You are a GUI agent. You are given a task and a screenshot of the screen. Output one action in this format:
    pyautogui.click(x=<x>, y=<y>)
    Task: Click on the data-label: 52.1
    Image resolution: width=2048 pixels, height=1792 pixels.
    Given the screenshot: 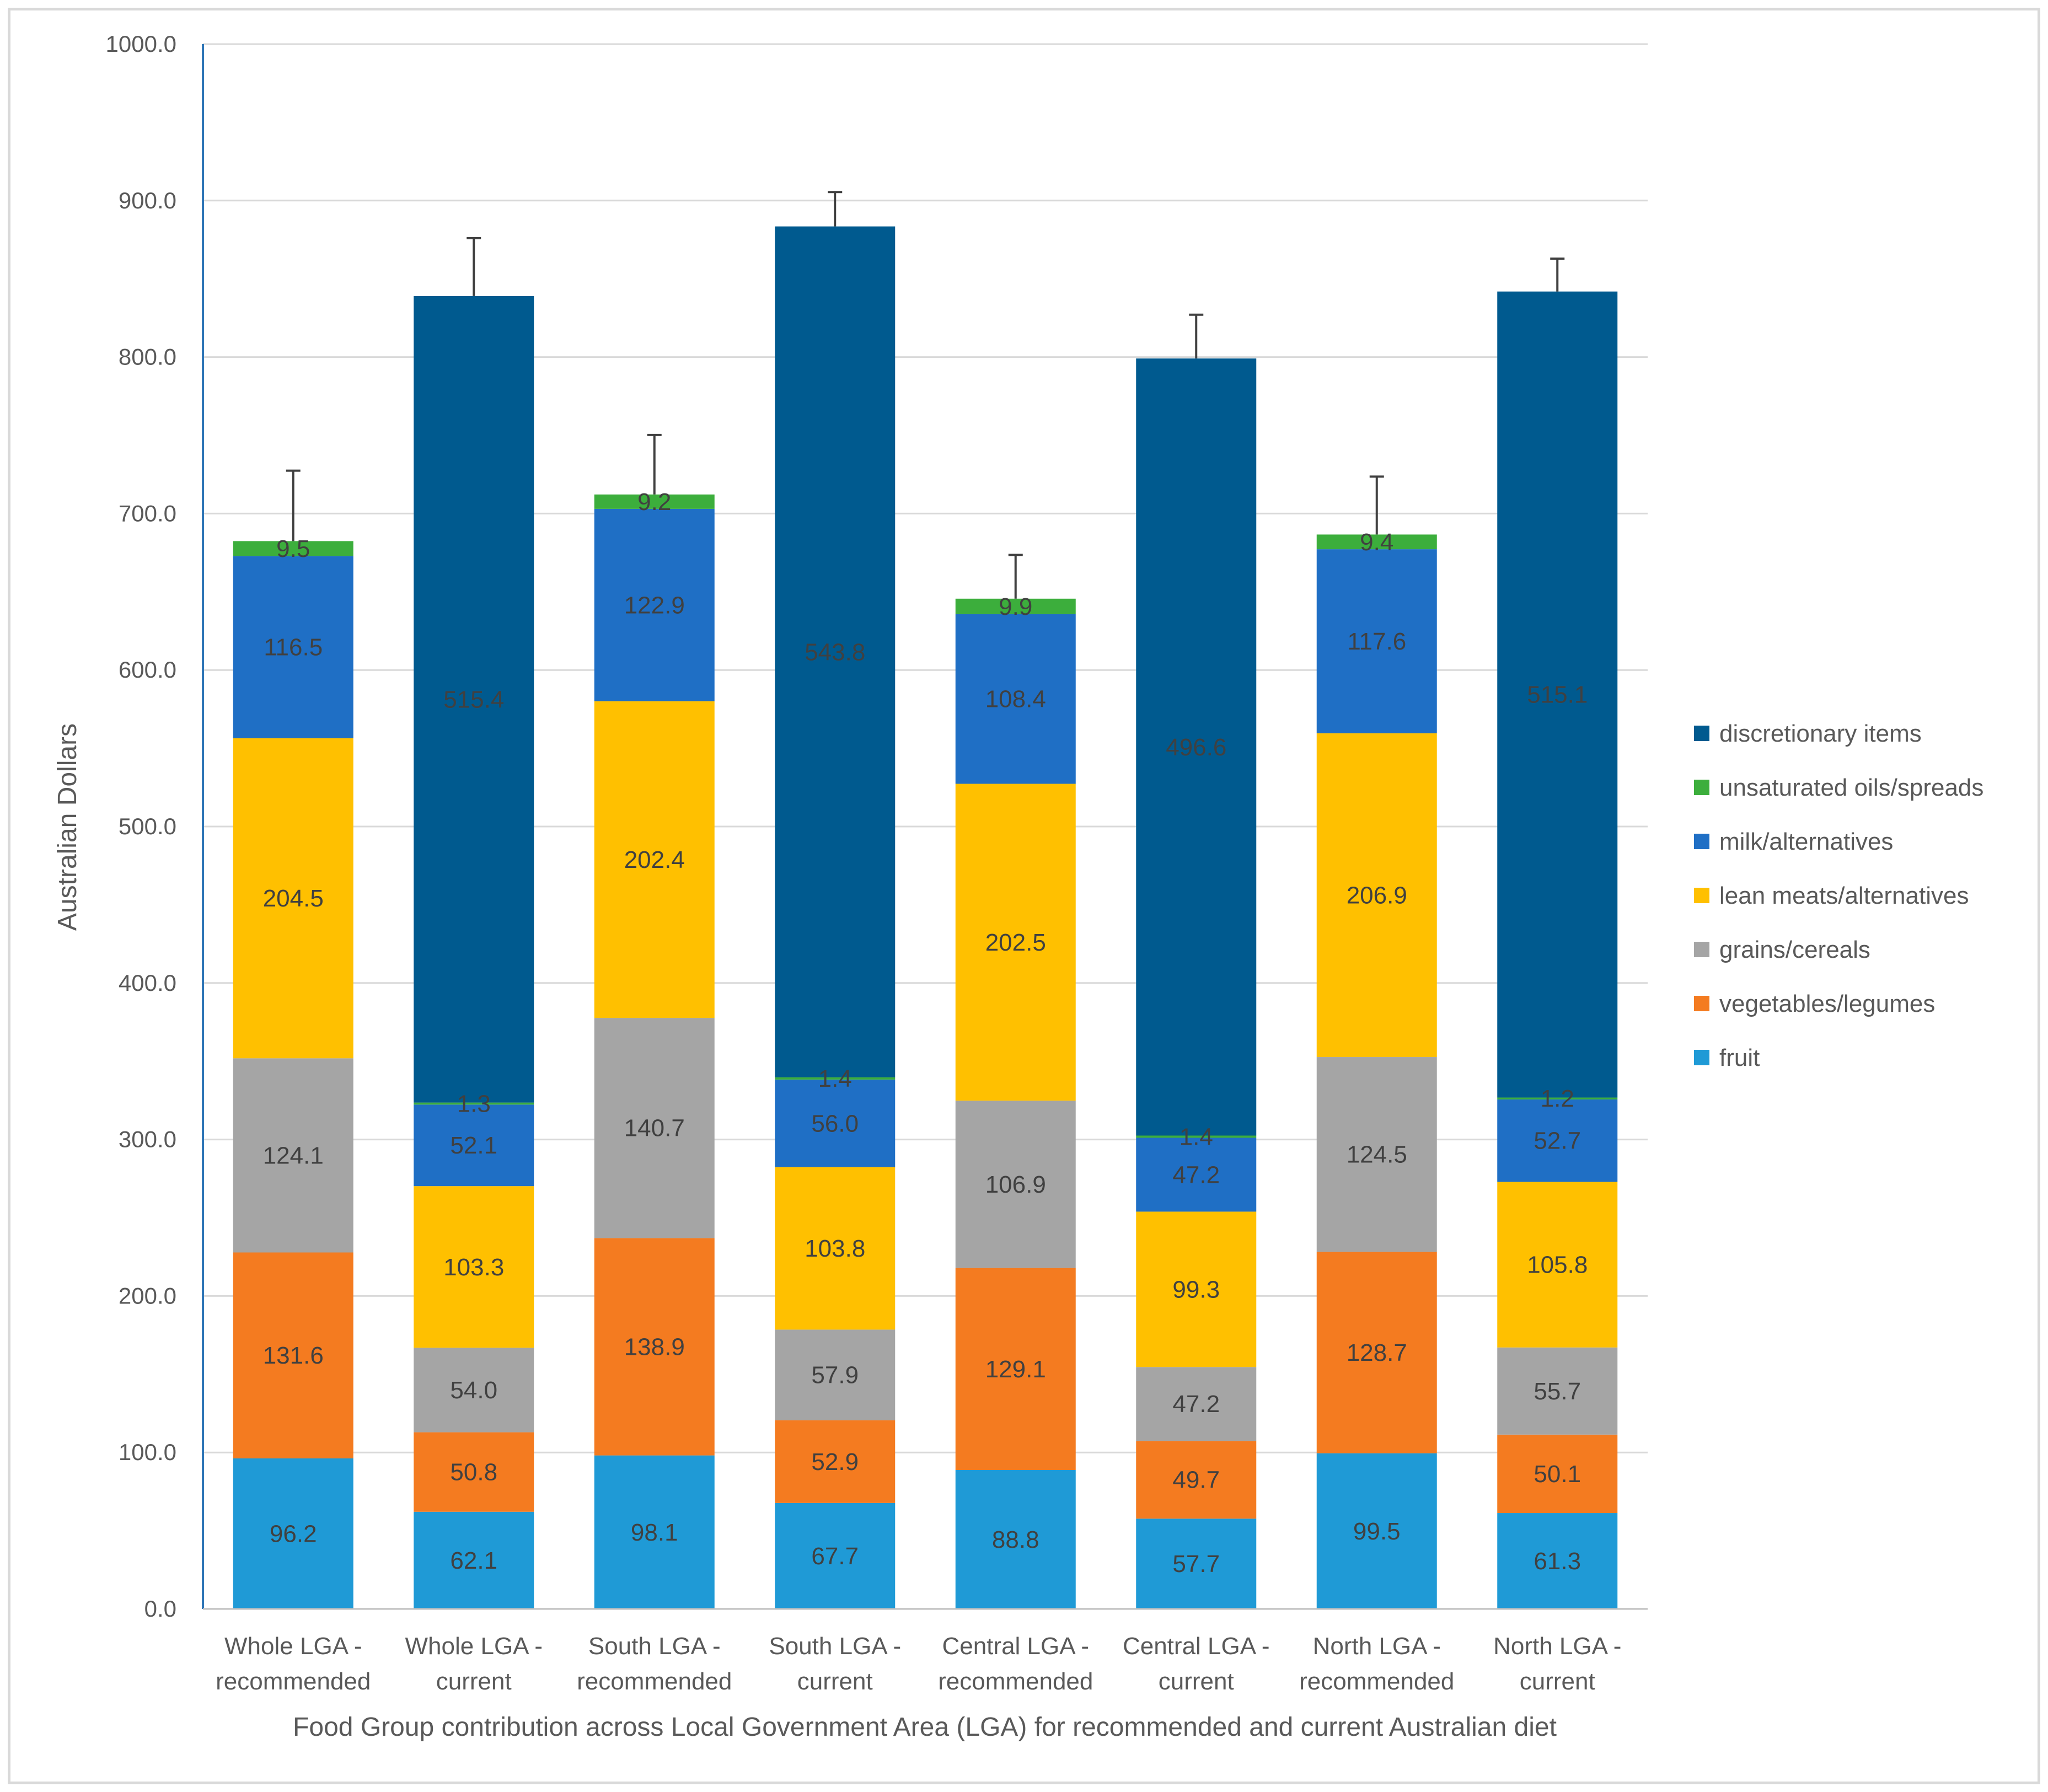 What is the action you would take?
    pyautogui.click(x=473, y=1145)
    